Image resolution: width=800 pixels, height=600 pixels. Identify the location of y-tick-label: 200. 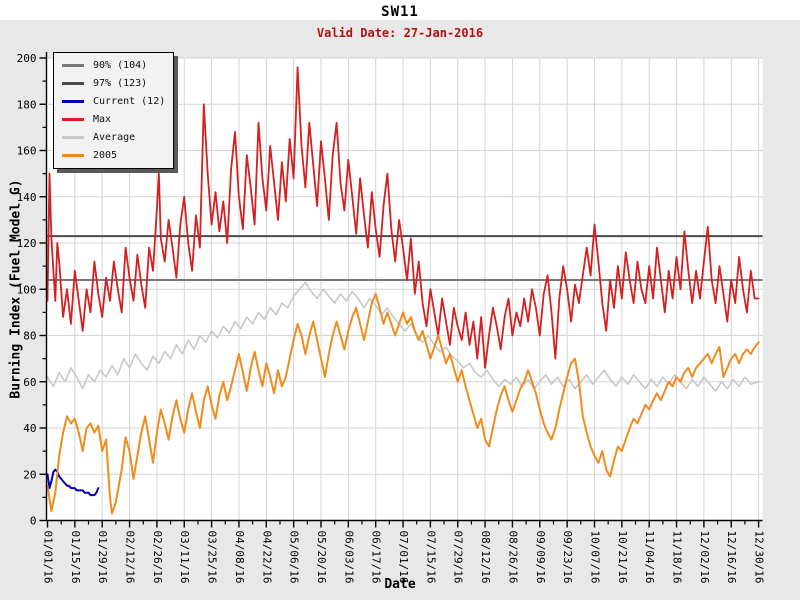
(27, 58).